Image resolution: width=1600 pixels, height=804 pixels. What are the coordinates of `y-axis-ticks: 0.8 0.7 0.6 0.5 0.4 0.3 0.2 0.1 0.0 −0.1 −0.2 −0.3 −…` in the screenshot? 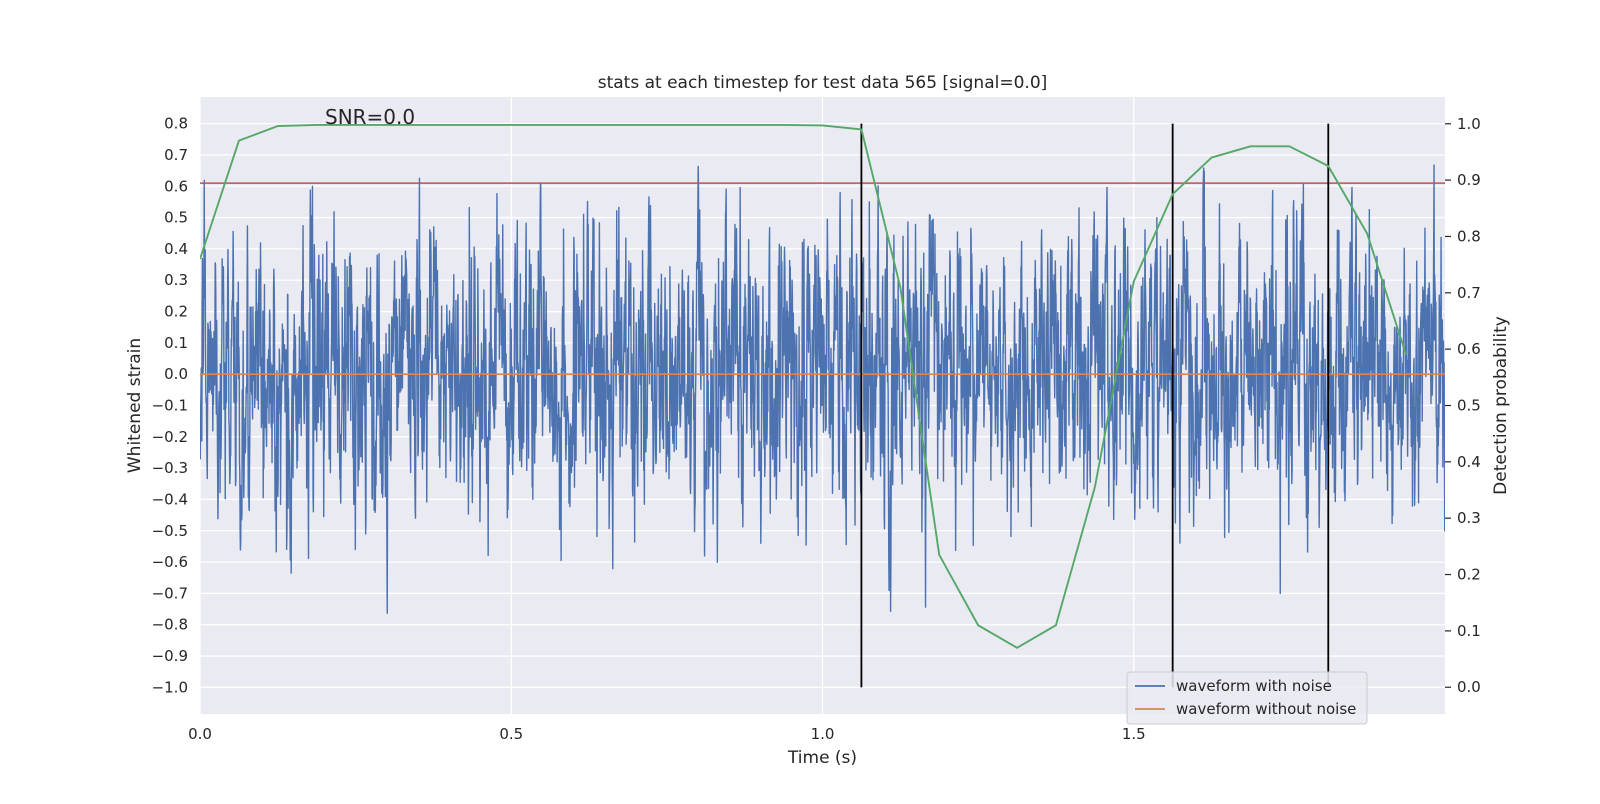 It's located at (170, 406).